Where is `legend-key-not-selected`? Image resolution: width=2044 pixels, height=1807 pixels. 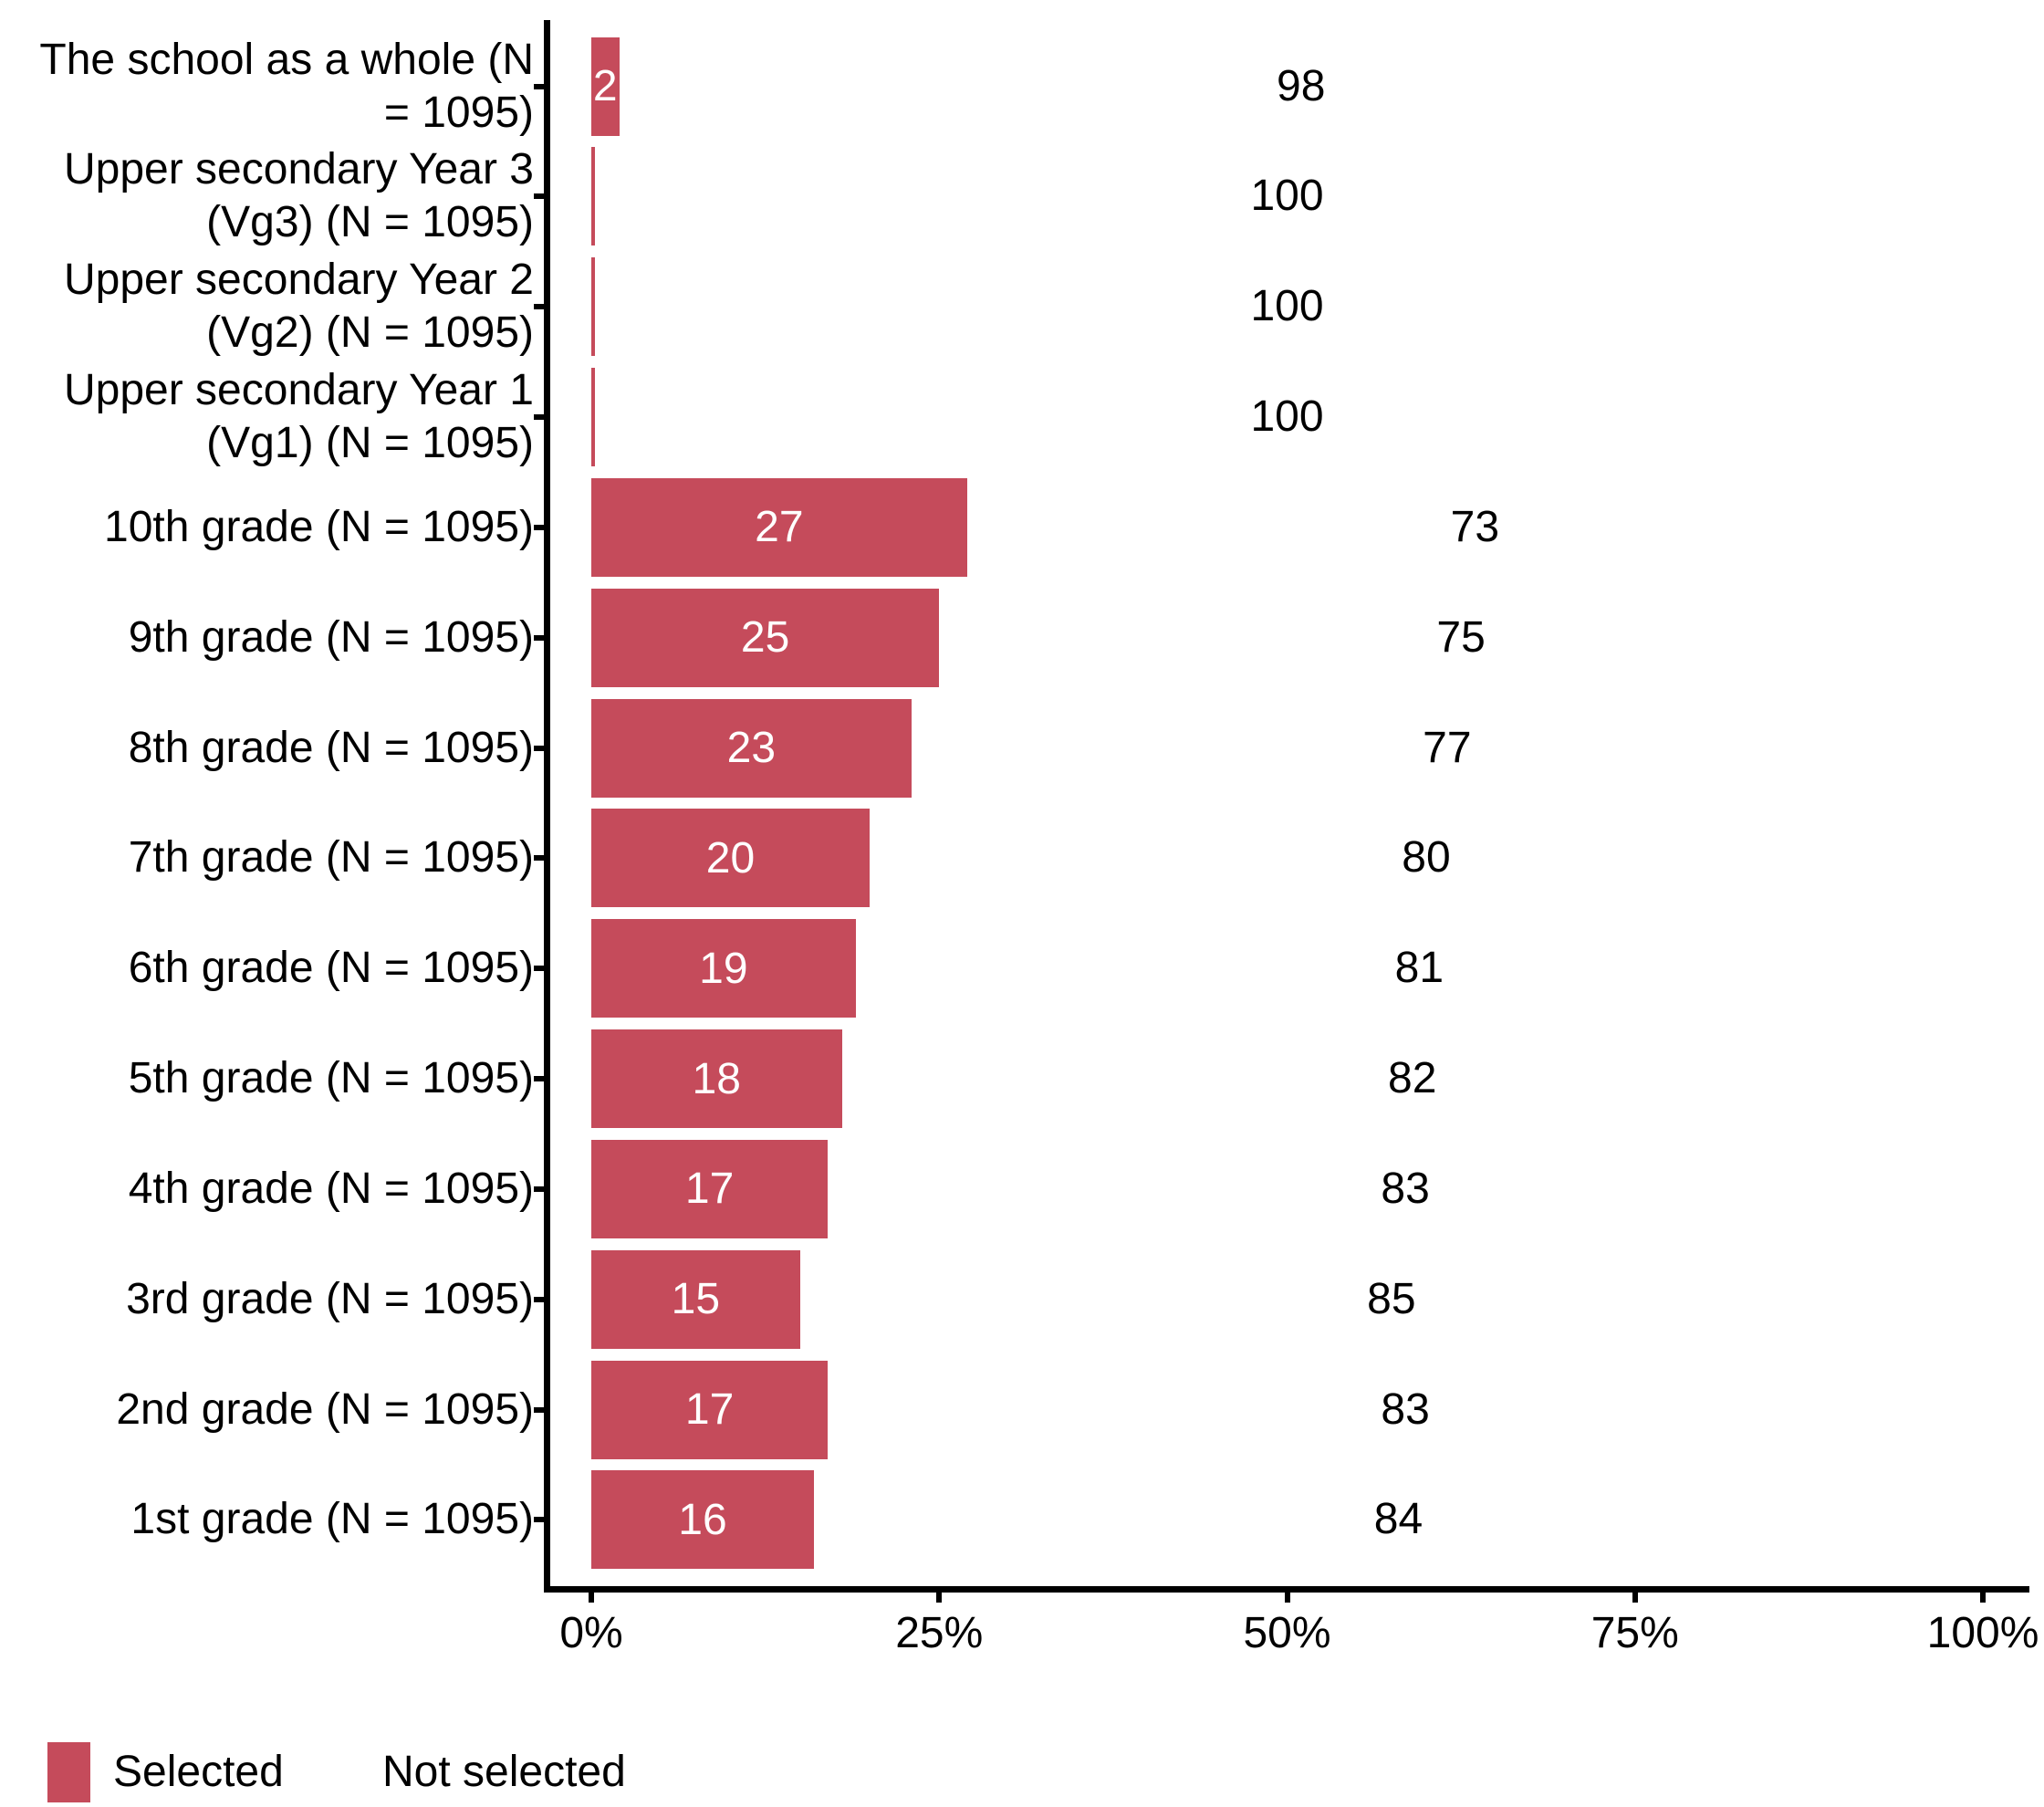
legend-key-not-selected is located at coordinates (342, 1772).